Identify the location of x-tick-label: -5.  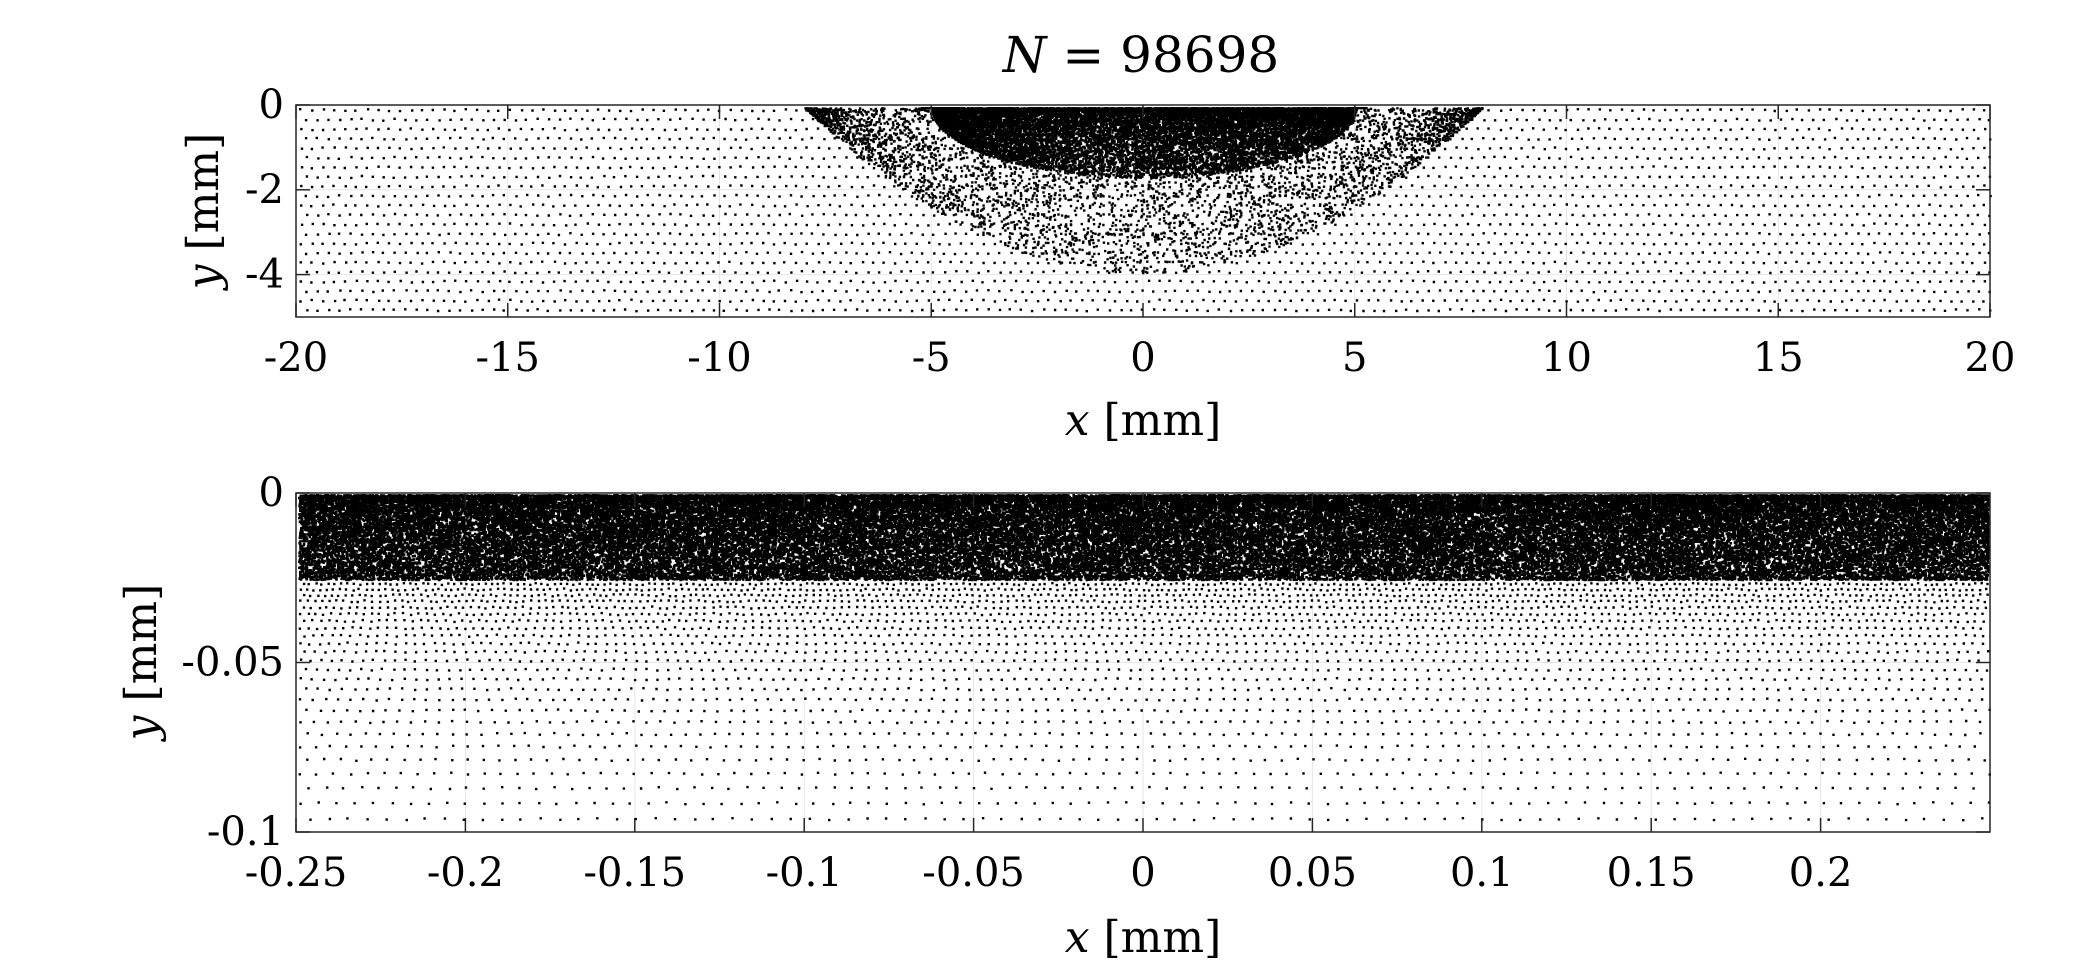
(931, 358).